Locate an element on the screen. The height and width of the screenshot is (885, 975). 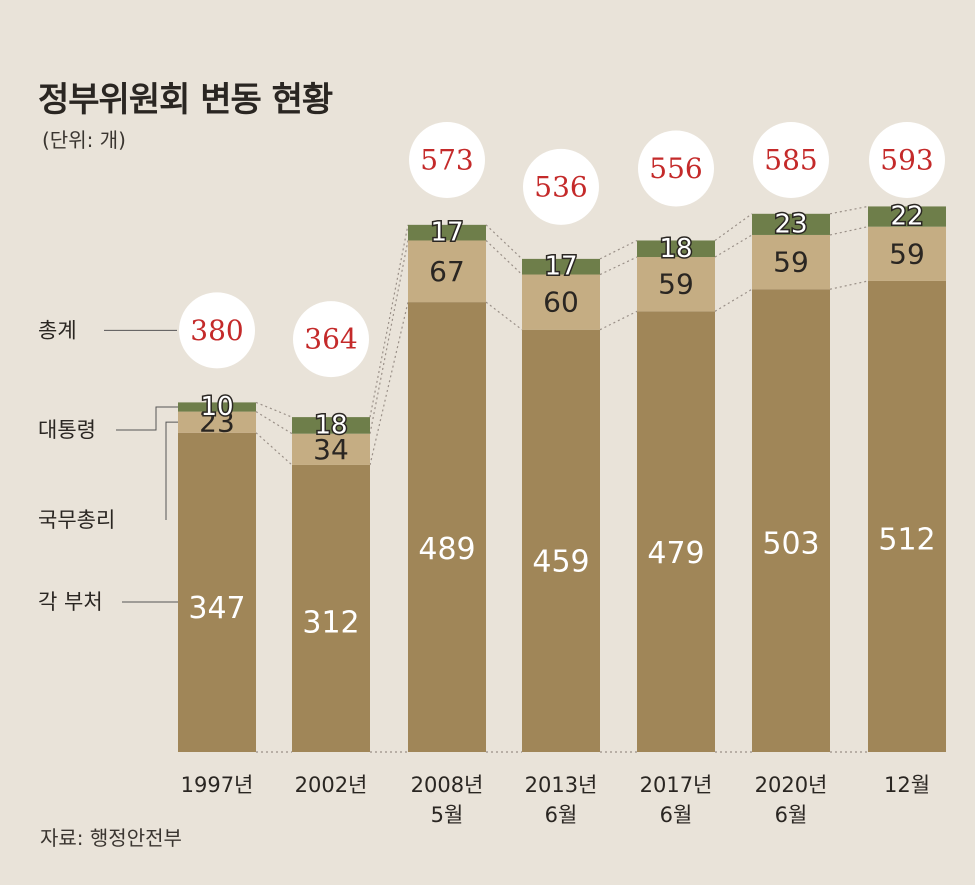
data-label: 60 is located at coordinates (561, 302).